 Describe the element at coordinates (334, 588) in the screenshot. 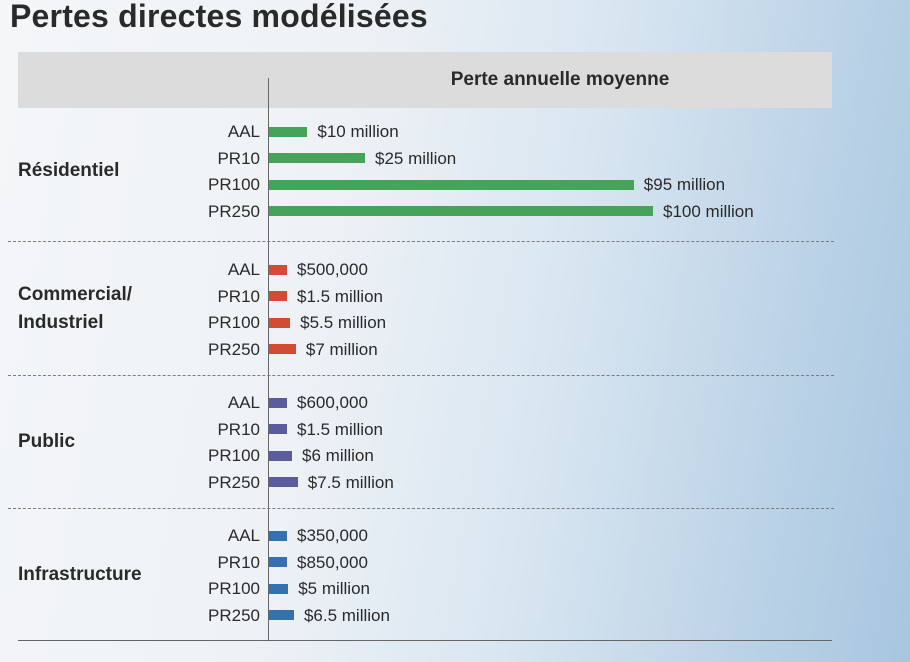

I see `value-label: $5 million` at that location.